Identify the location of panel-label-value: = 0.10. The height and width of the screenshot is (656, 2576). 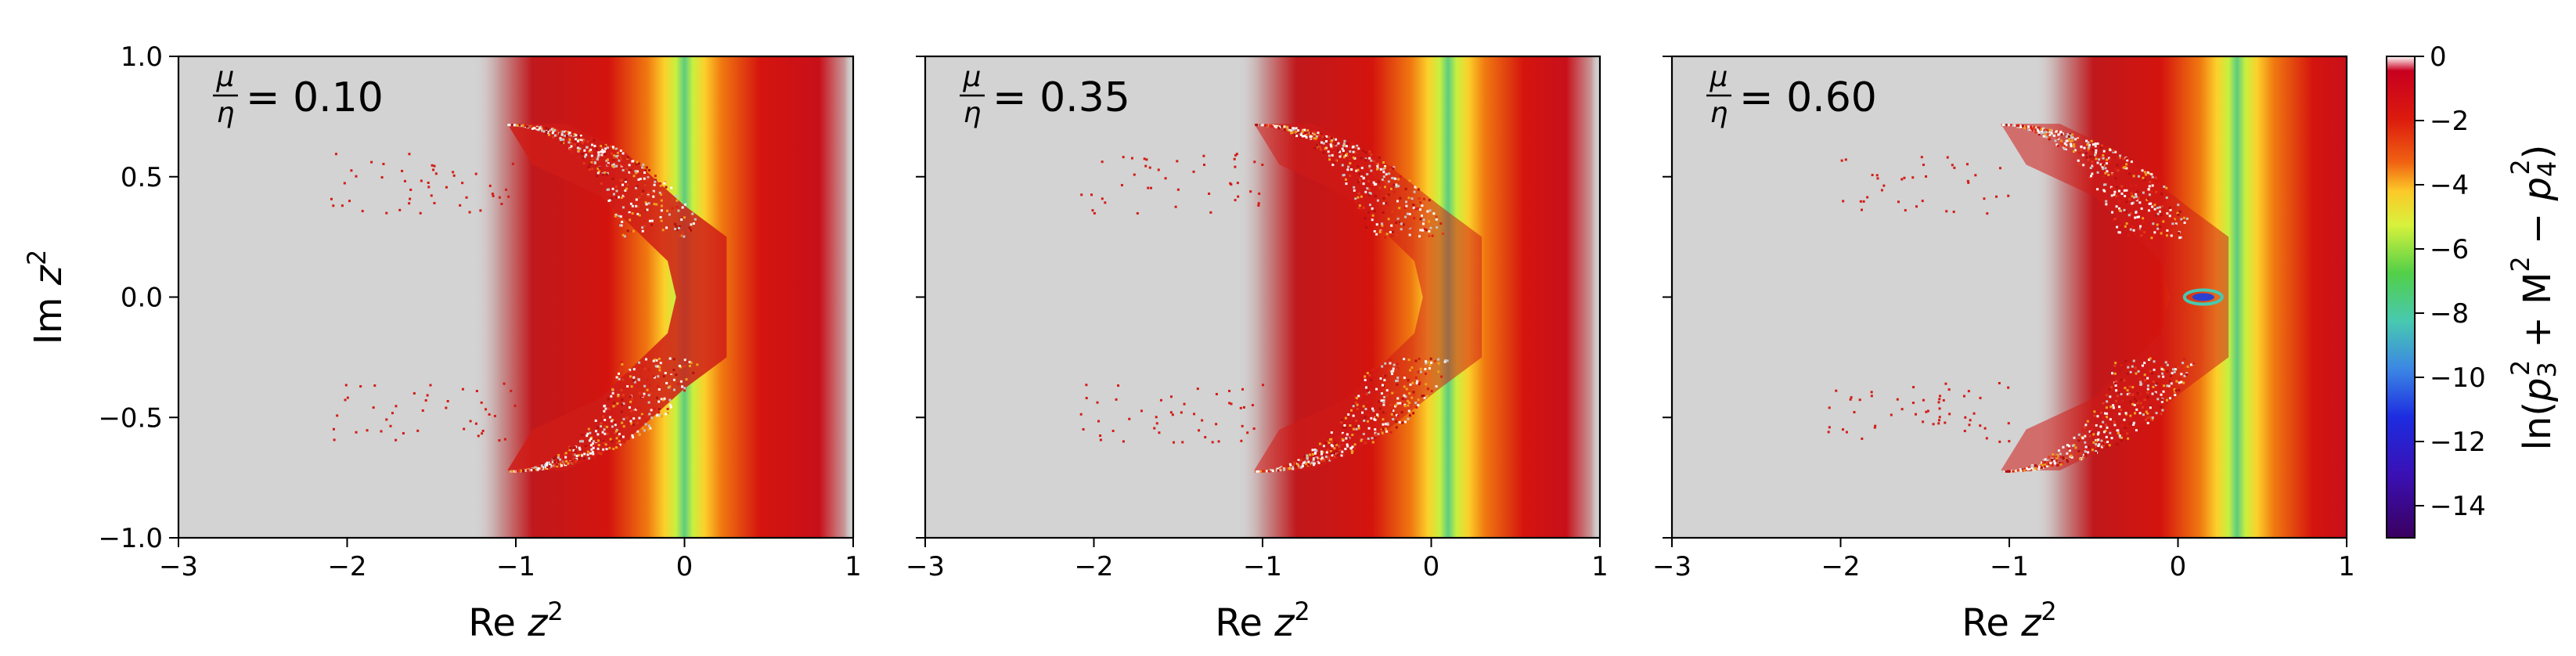
(315, 97).